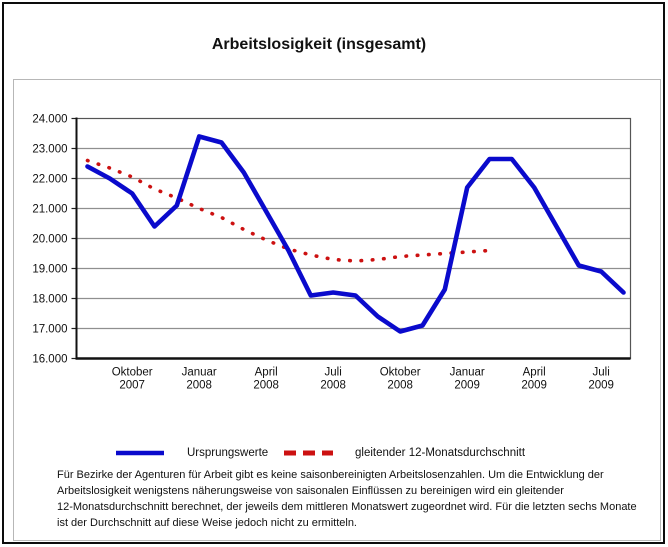 Image resolution: width=668 pixels, height=547 pixels. What do you see at coordinates (49, 300) in the screenshot?
I see `svg-text: 18.000` at bounding box center [49, 300].